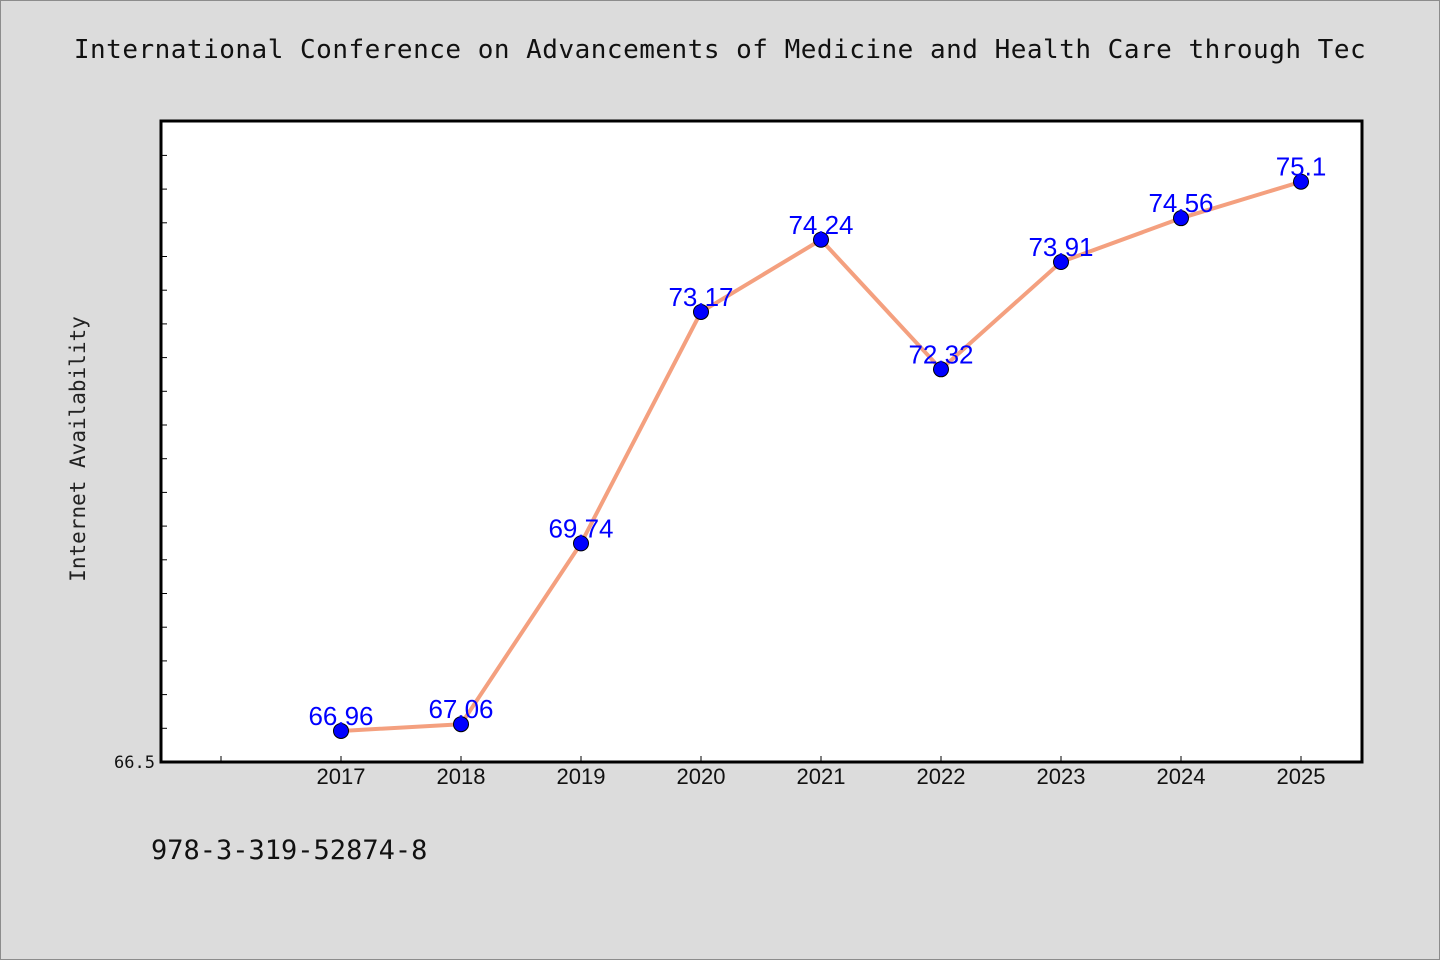 The image size is (1440, 960). I want to click on x-tick-label: 2023, so click(1061, 776).